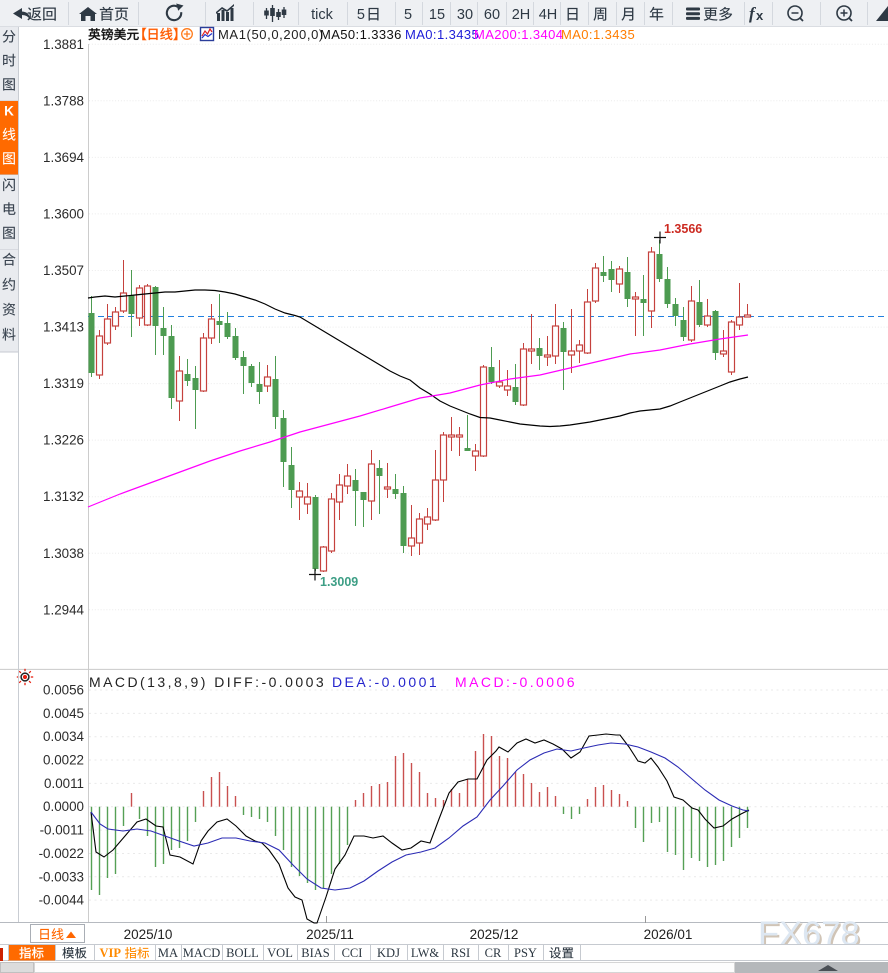 The width and height of the screenshot is (888, 973). I want to click on svg-text: -0.0044, so click(62, 900).